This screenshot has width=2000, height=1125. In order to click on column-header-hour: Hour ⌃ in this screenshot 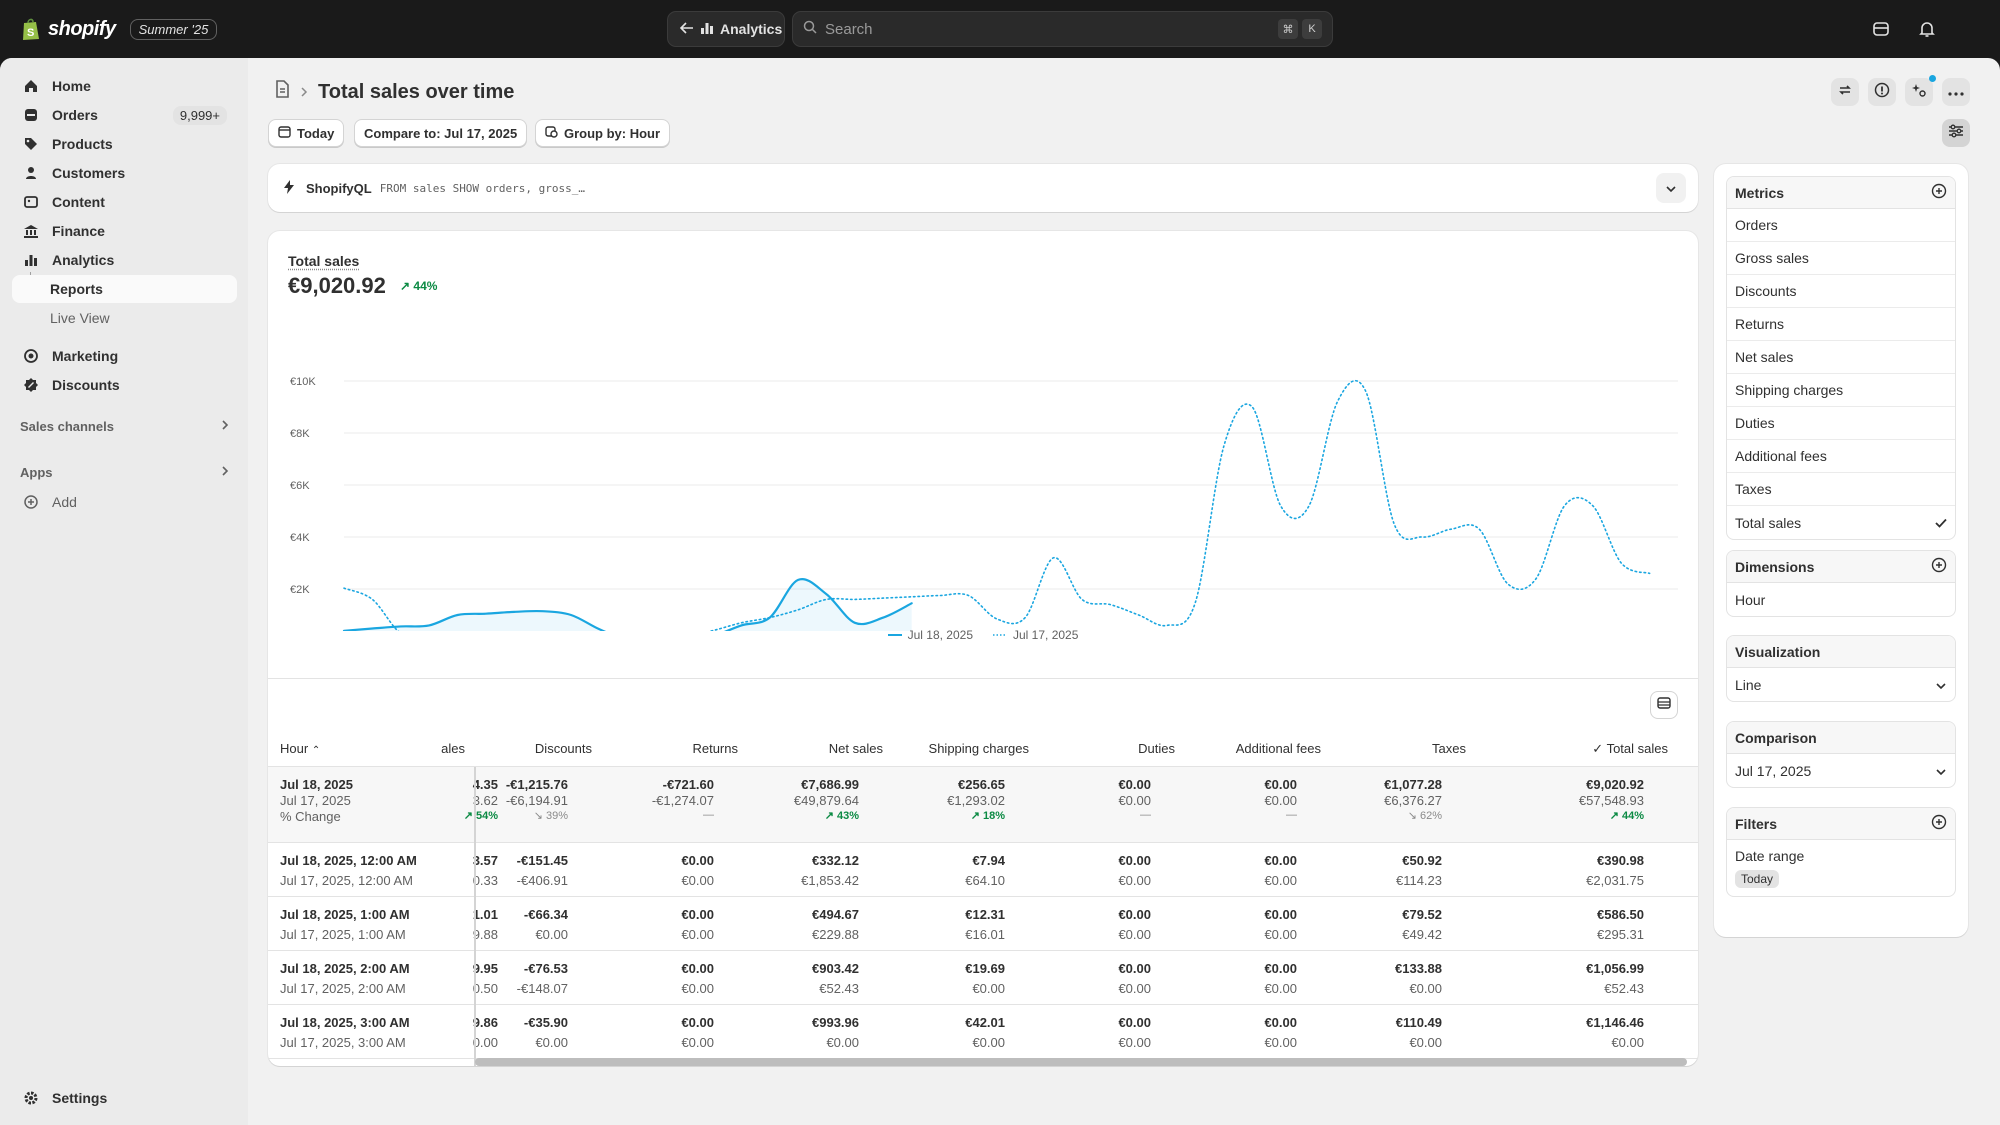, I will do `click(300, 748)`.